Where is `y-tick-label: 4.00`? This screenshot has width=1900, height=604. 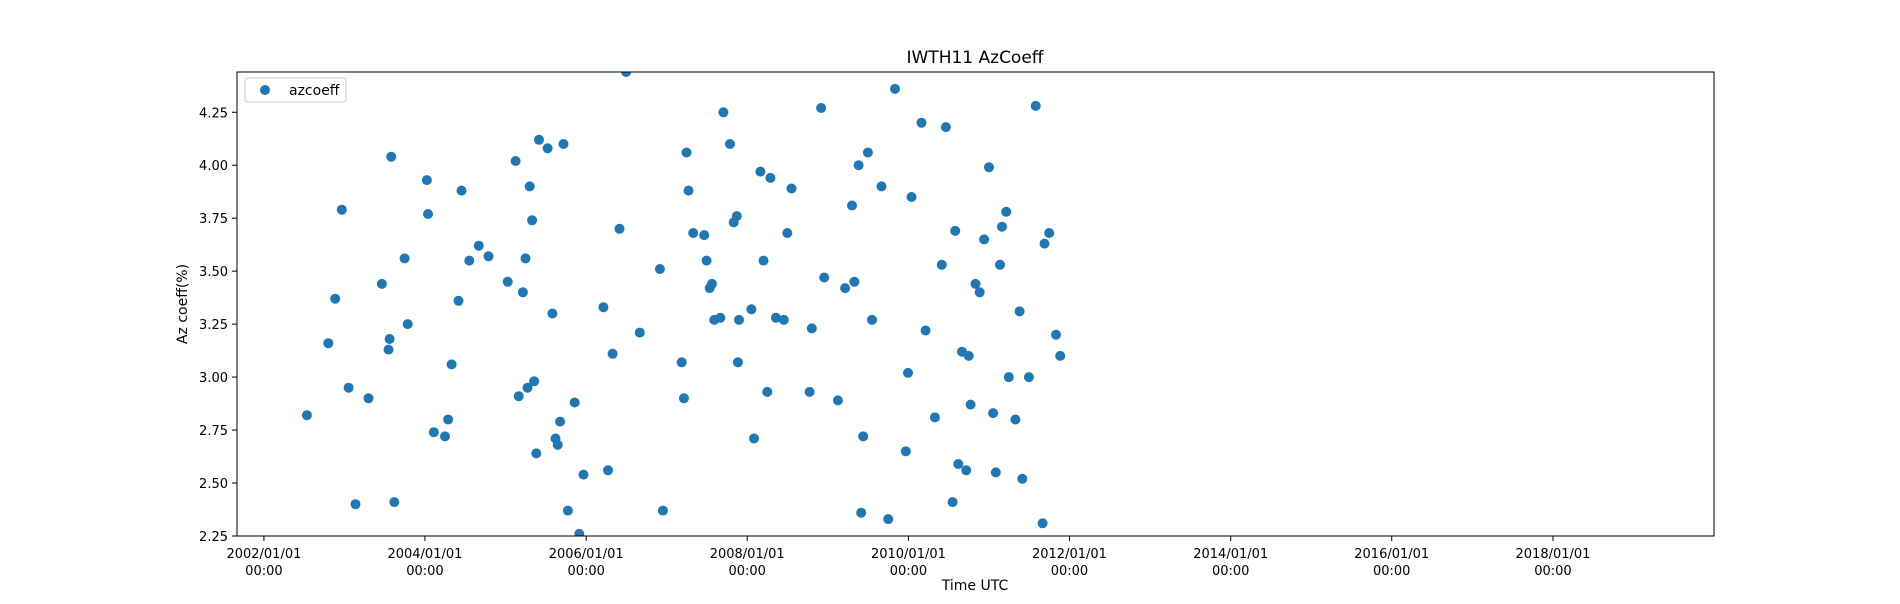
y-tick-label: 4.00 is located at coordinates (213, 166).